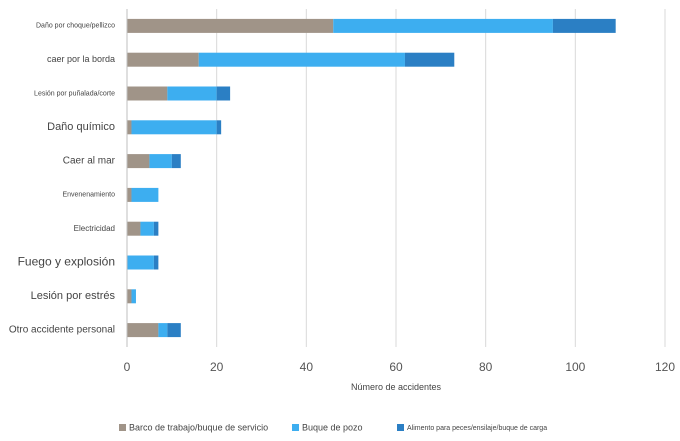 This screenshot has width=680, height=441. I want to click on legend-label: Buque de pozo, so click(332, 427).